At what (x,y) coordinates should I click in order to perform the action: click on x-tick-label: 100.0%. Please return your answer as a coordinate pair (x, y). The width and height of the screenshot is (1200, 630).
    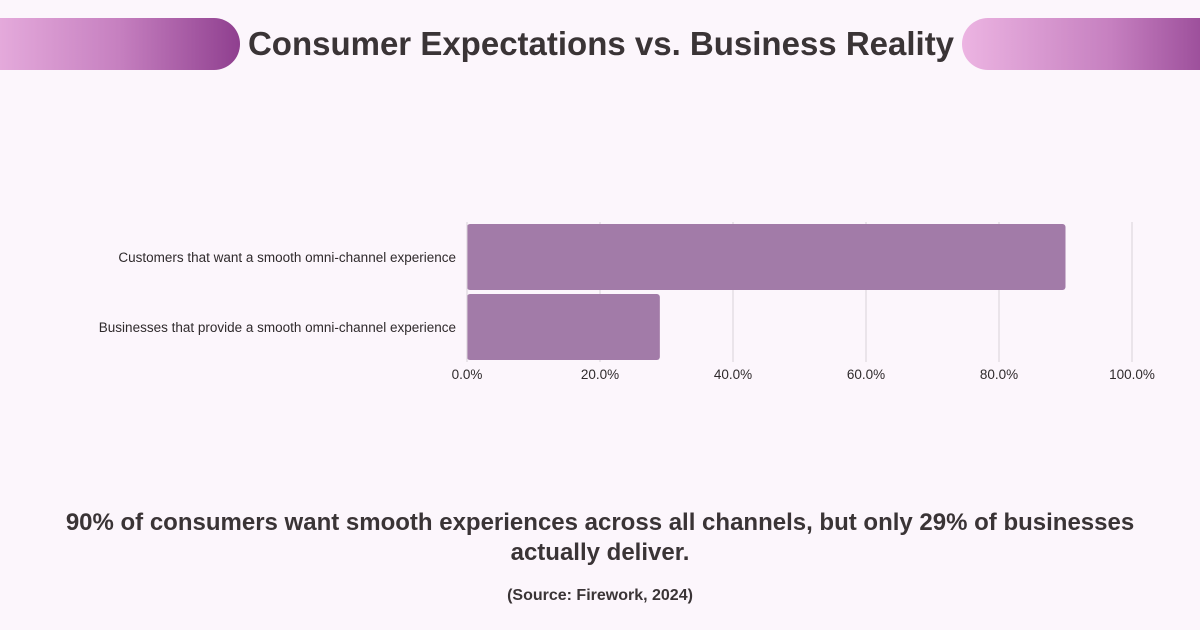
    Looking at the image, I should click on (1132, 374).